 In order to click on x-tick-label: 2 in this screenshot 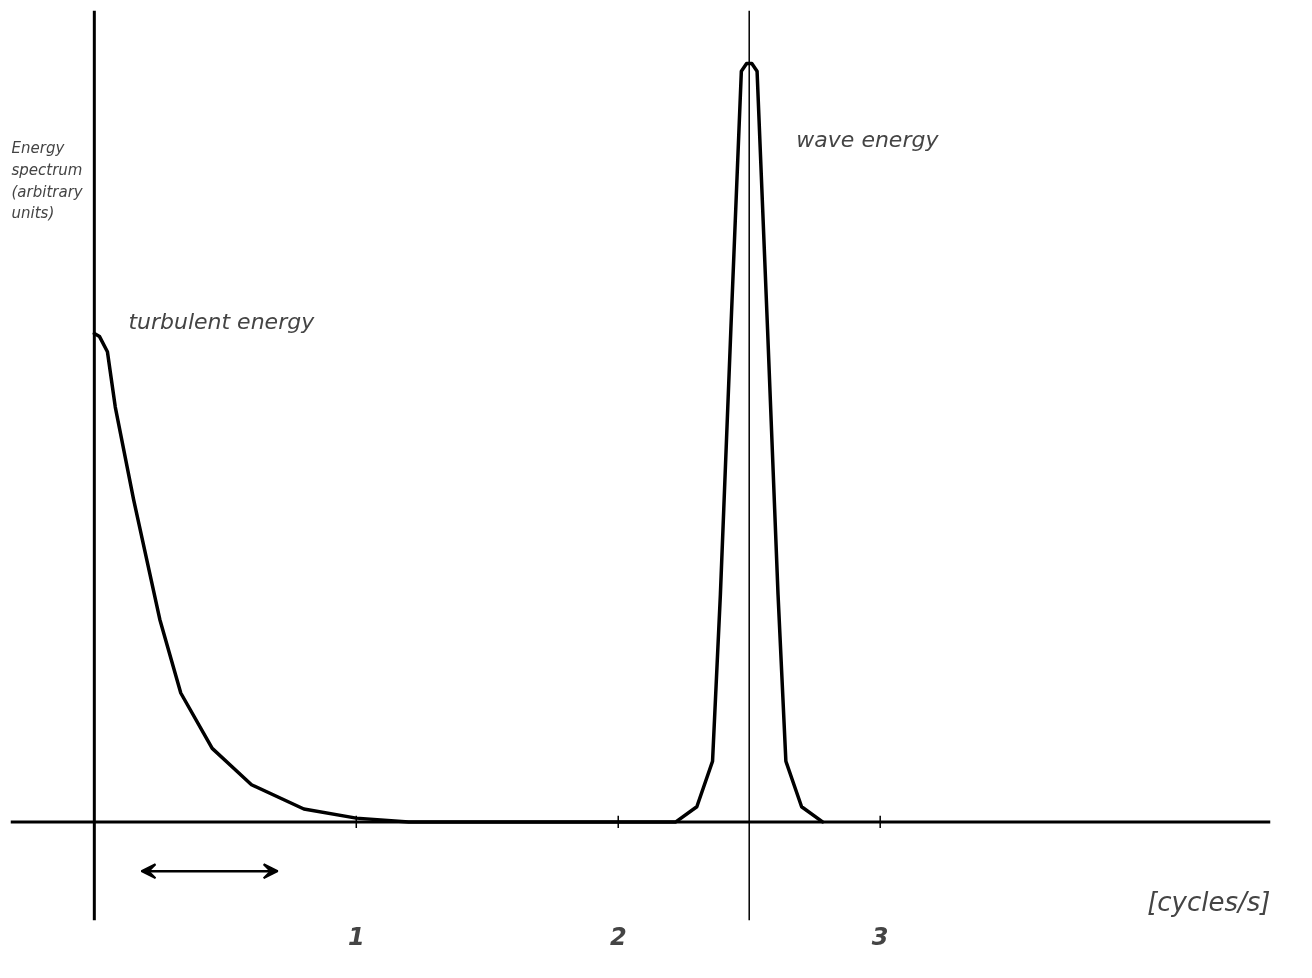, I will do `click(618, 936)`.